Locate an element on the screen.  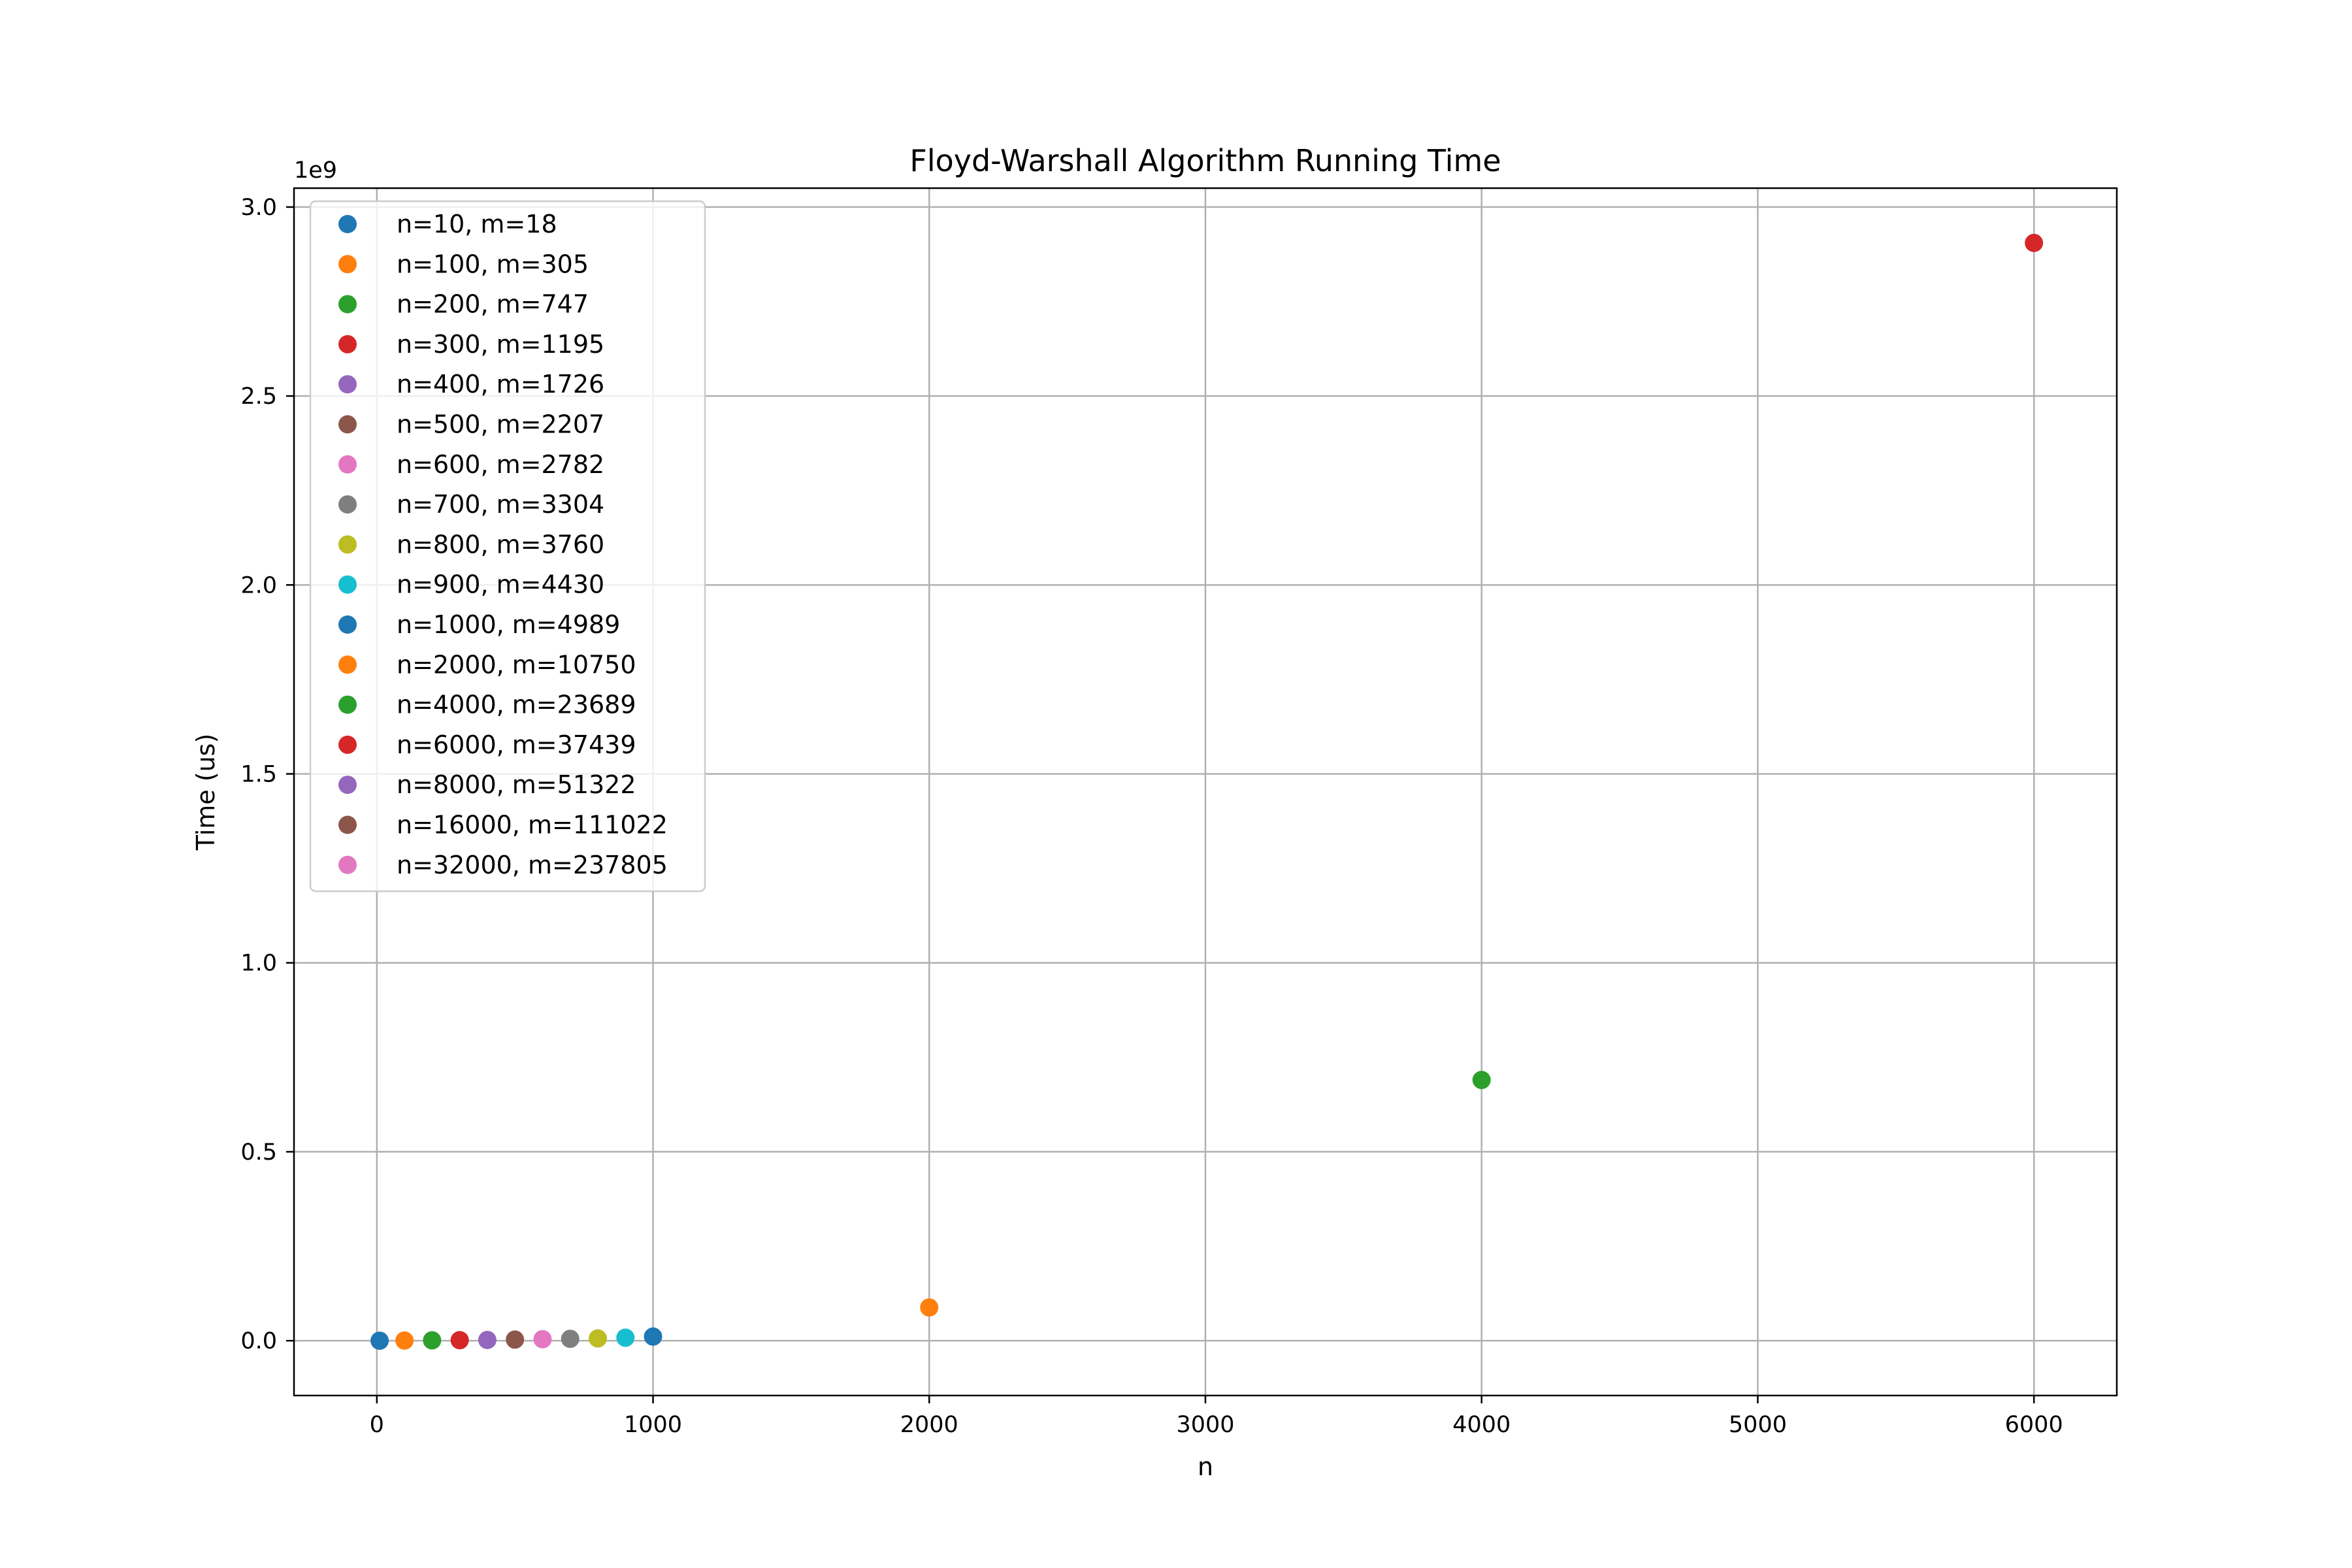
y-tick-label: 0.0 is located at coordinates (258, 1341).